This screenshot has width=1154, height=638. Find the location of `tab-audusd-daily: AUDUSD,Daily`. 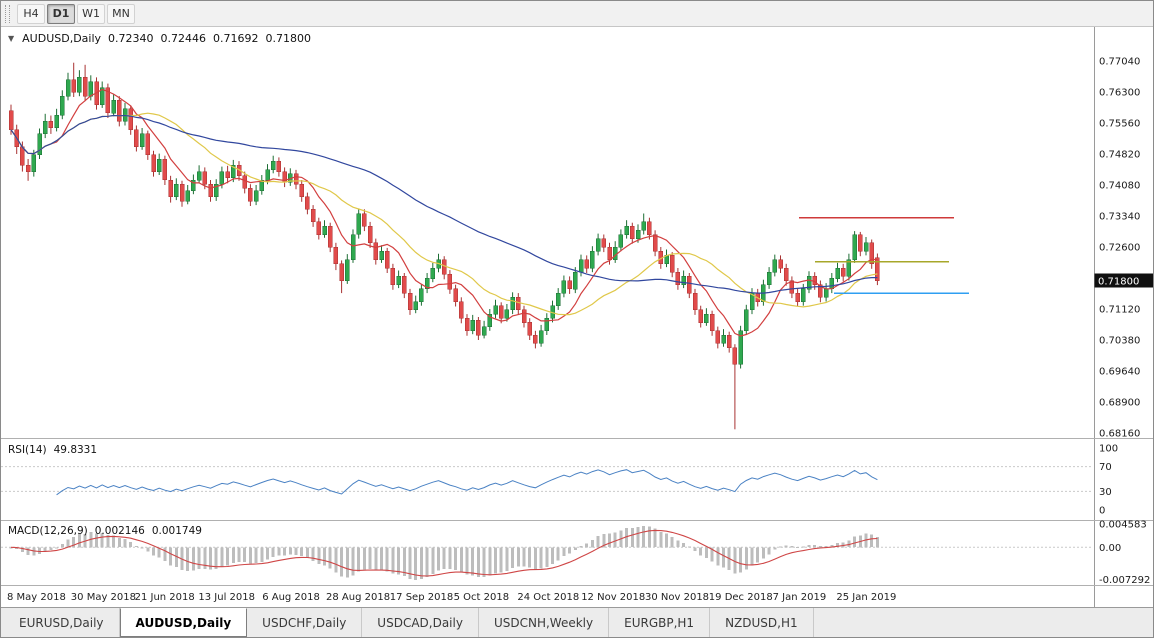

tab-audusd-daily: AUDUSD,Daily is located at coordinates (183, 622).